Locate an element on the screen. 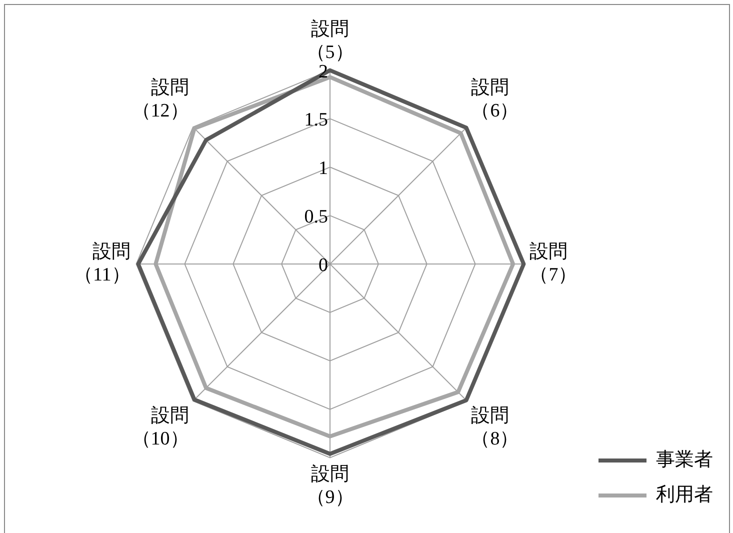 The width and height of the screenshot is (733, 533). spoke-label: 設問（10） is located at coordinates (160, 428).